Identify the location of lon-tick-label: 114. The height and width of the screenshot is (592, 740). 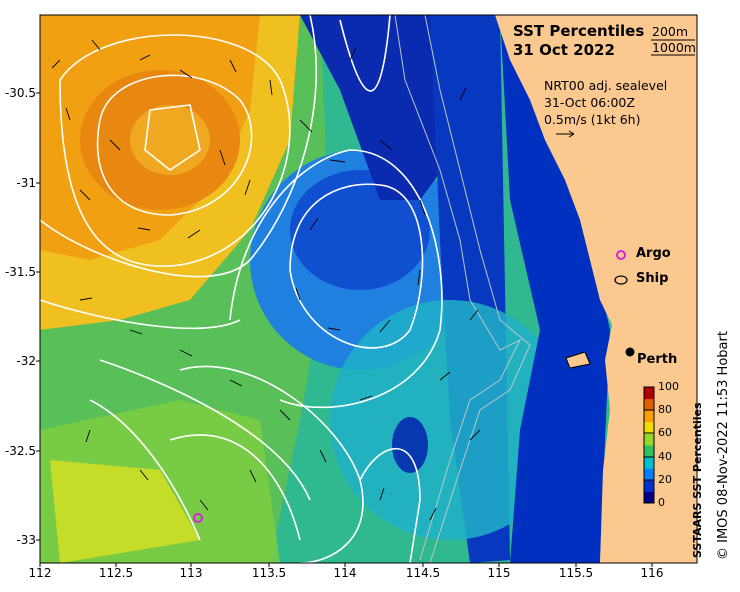
(345, 573).